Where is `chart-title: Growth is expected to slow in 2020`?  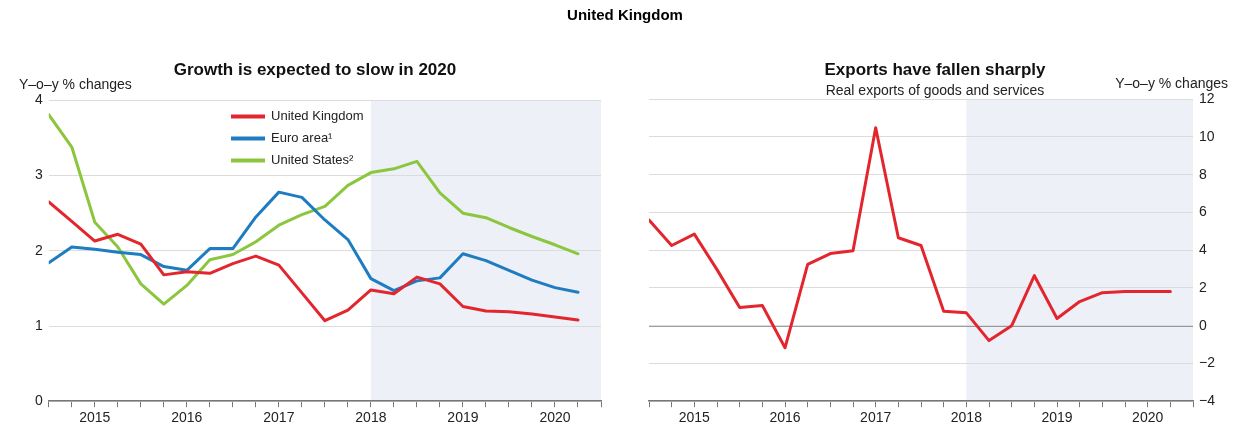
chart-title: Growth is expected to slow in 2020 is located at coordinates (315, 69).